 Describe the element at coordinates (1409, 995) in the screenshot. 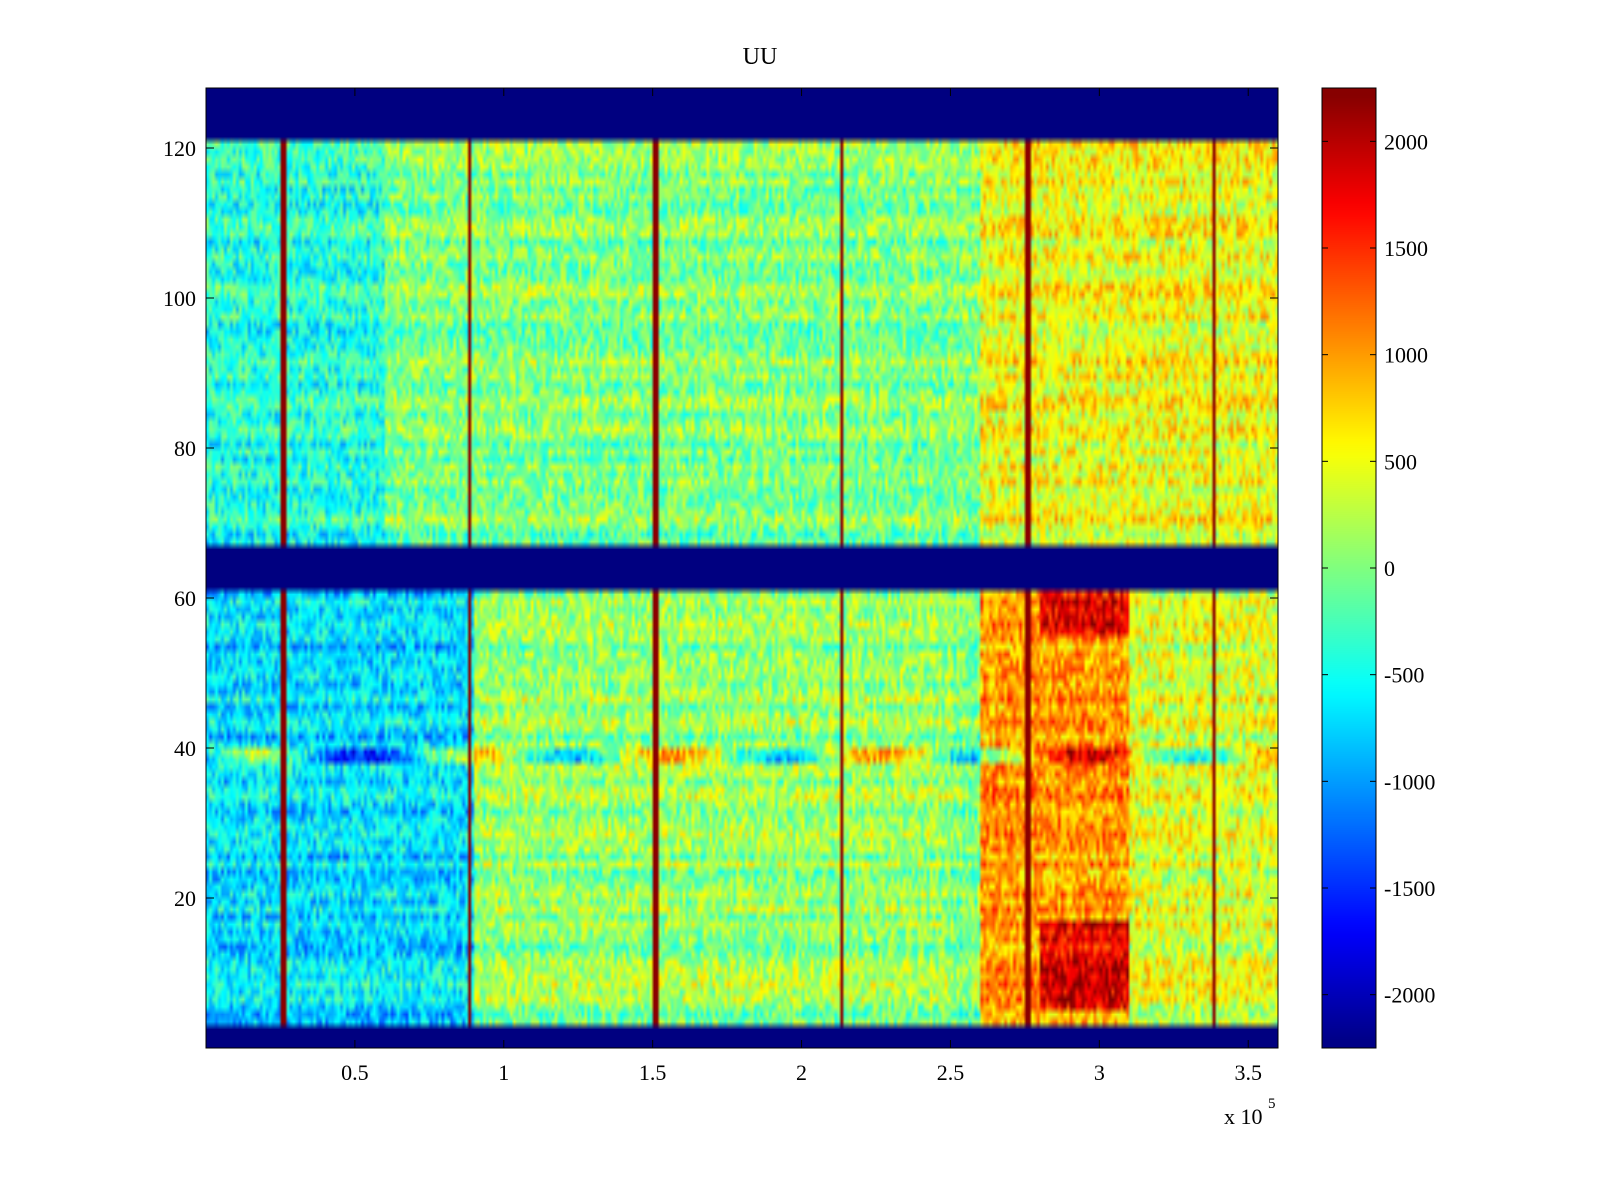

I see `colorbar-tick-label: -2000` at that location.